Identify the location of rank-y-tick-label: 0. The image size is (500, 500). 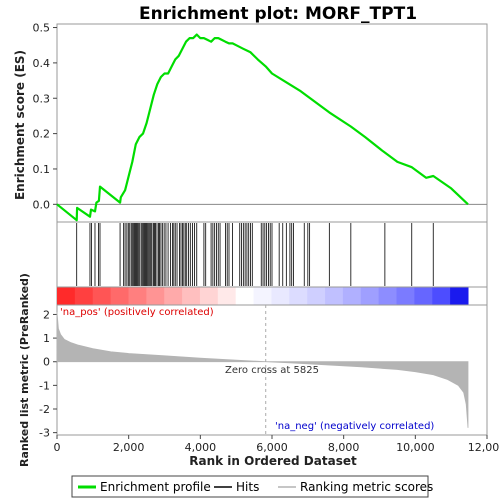
(46, 362).